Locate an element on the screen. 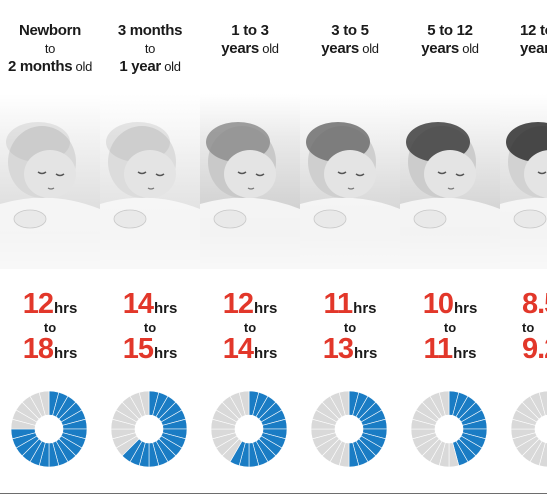 The image size is (547, 501). sleeping-child-photo is located at coordinates (450, 181).